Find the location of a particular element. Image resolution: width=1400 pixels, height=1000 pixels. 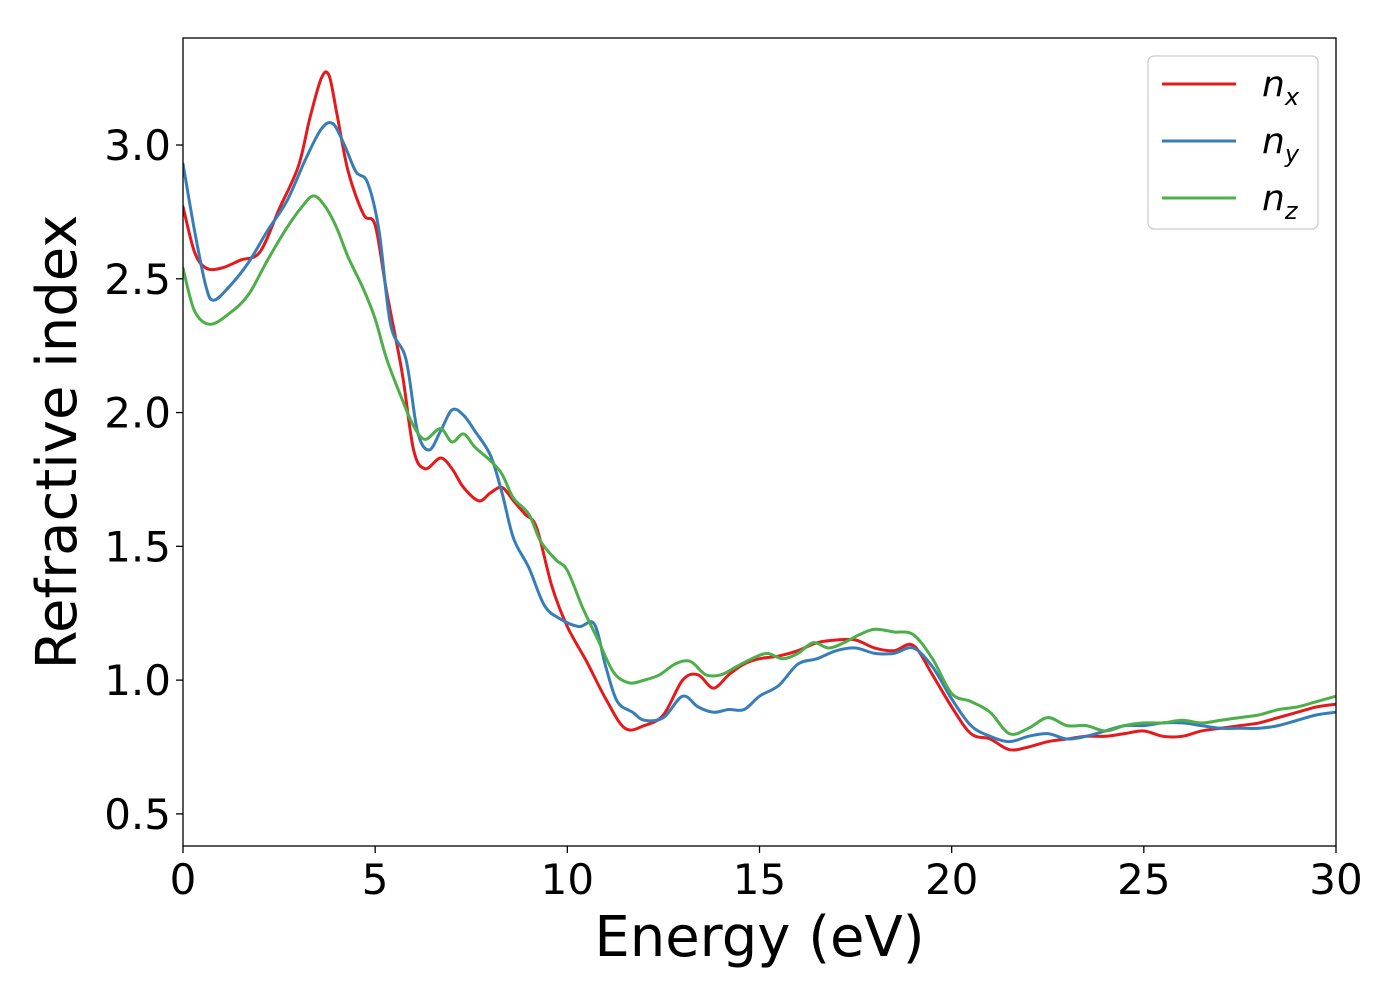

y-axis-label: Refractive index is located at coordinates (57, 442).